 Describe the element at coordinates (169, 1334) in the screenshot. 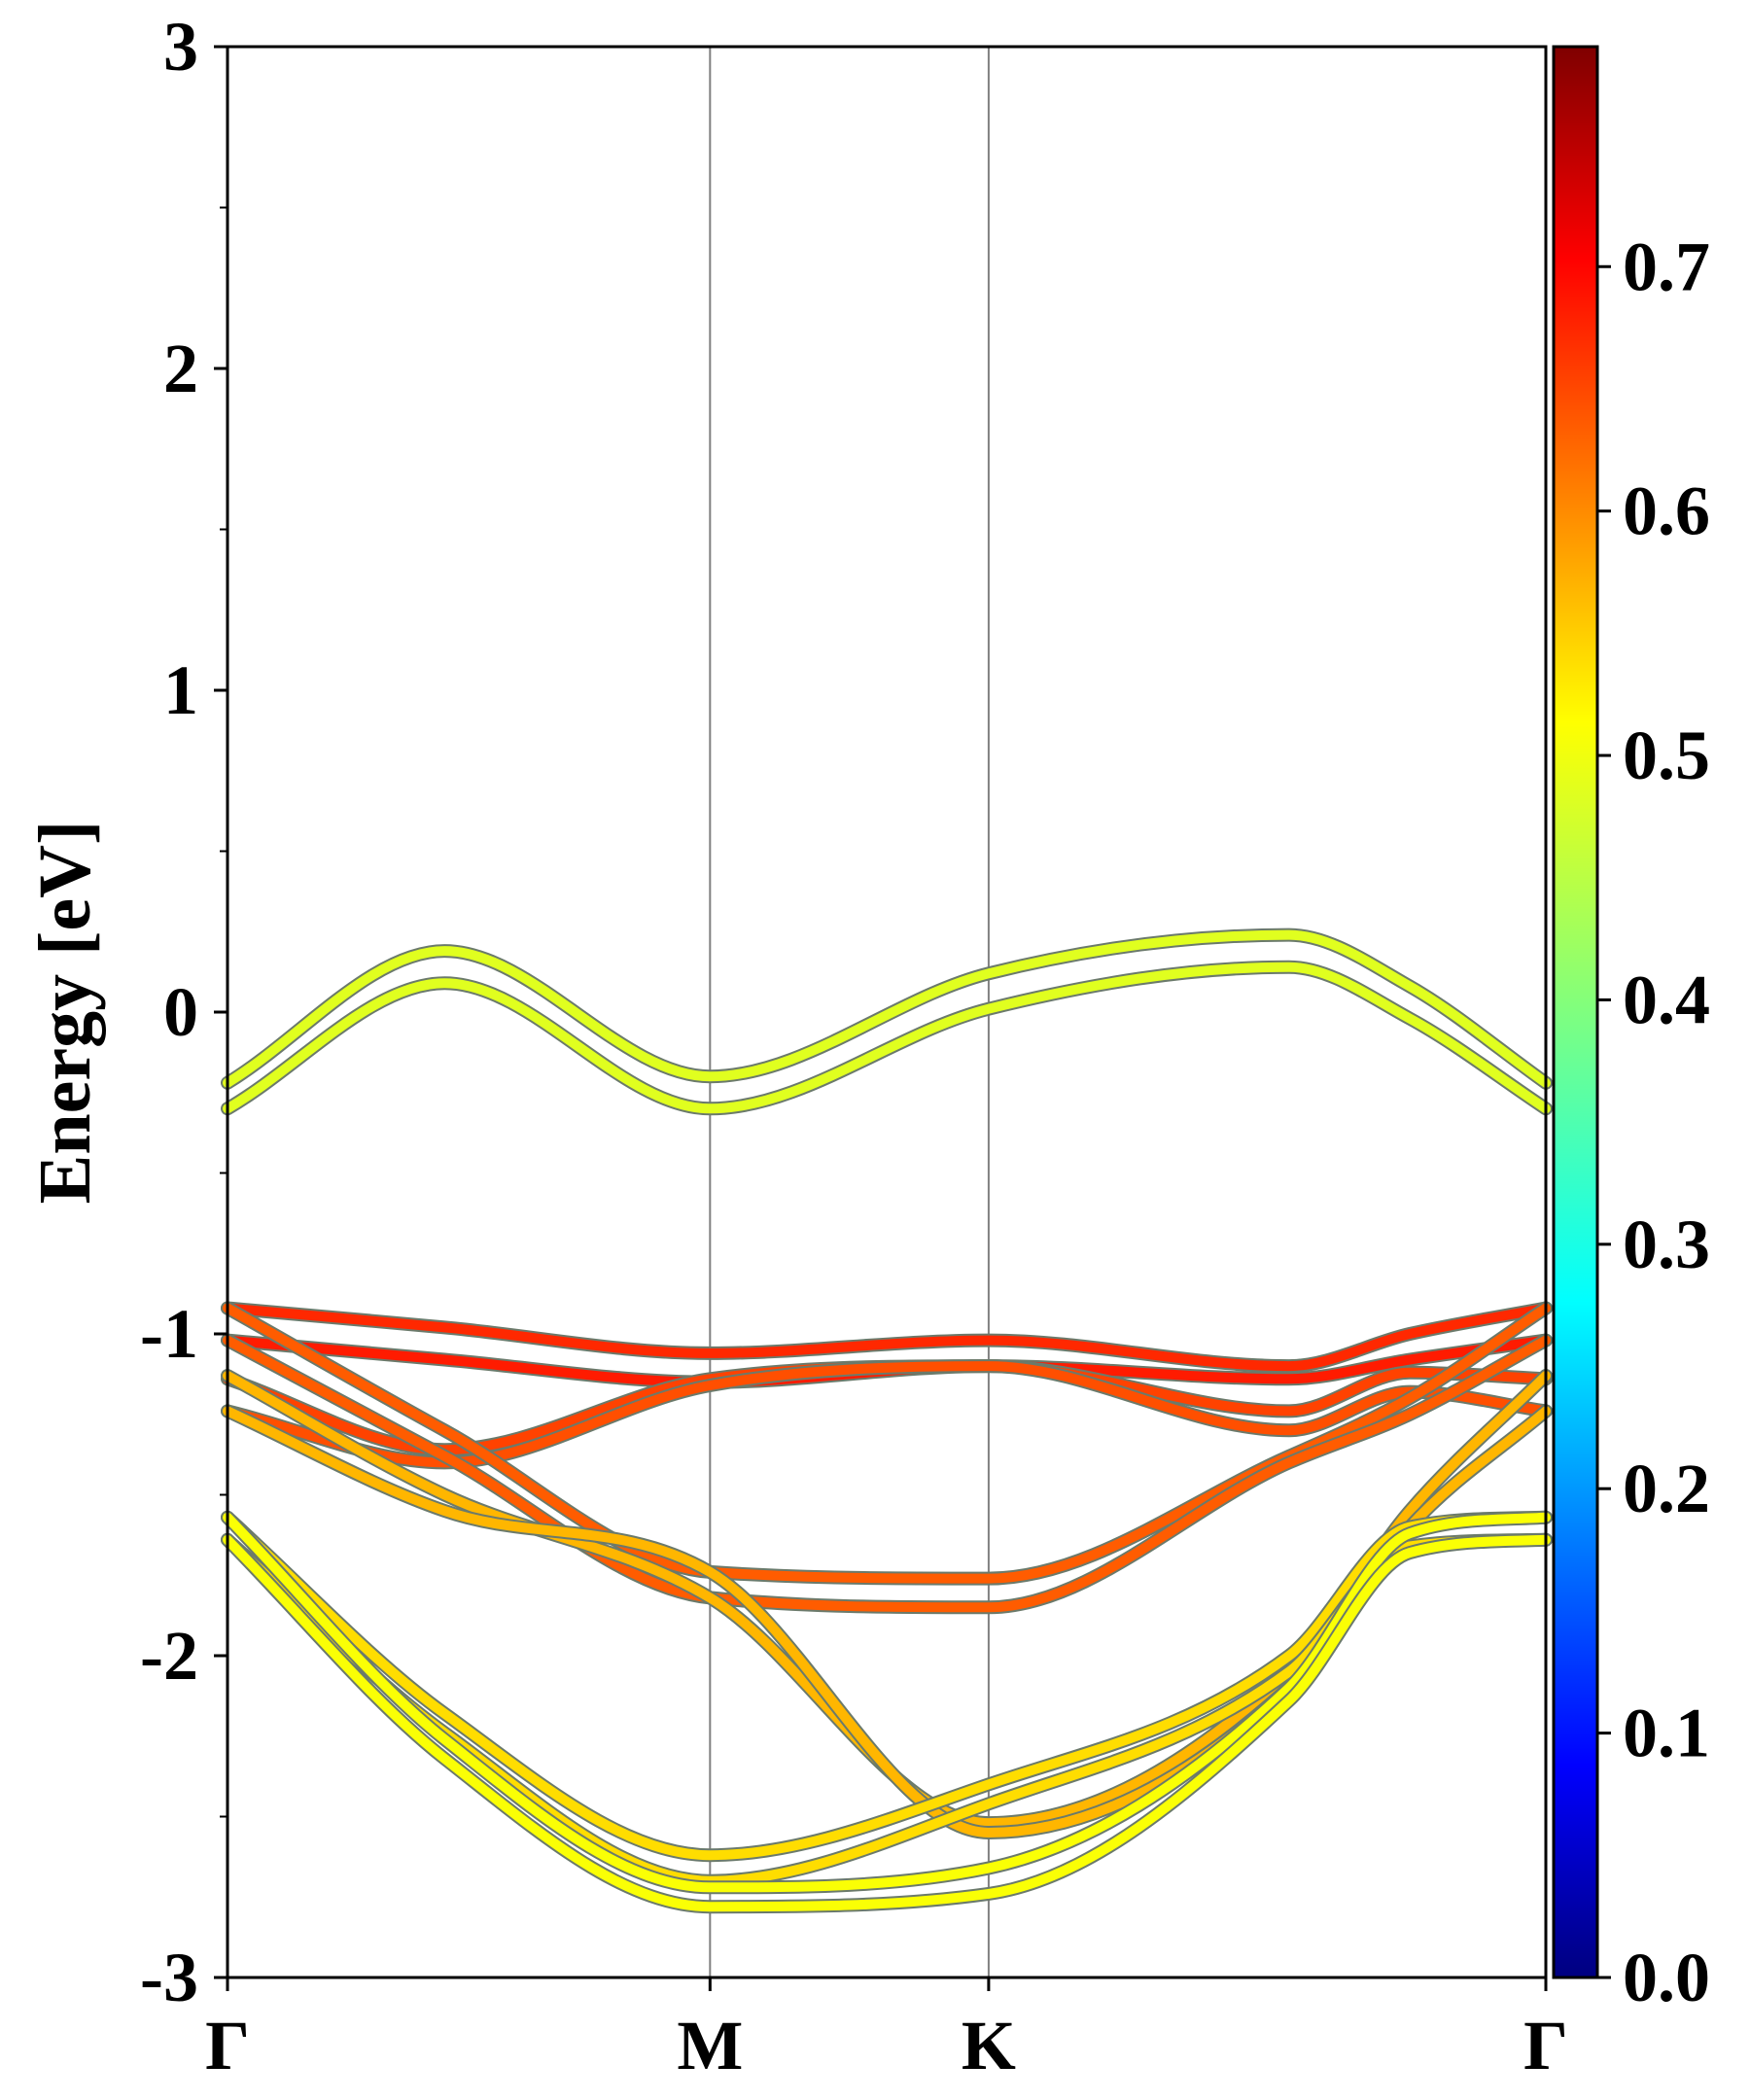

I see `y-tick-label: -1` at that location.